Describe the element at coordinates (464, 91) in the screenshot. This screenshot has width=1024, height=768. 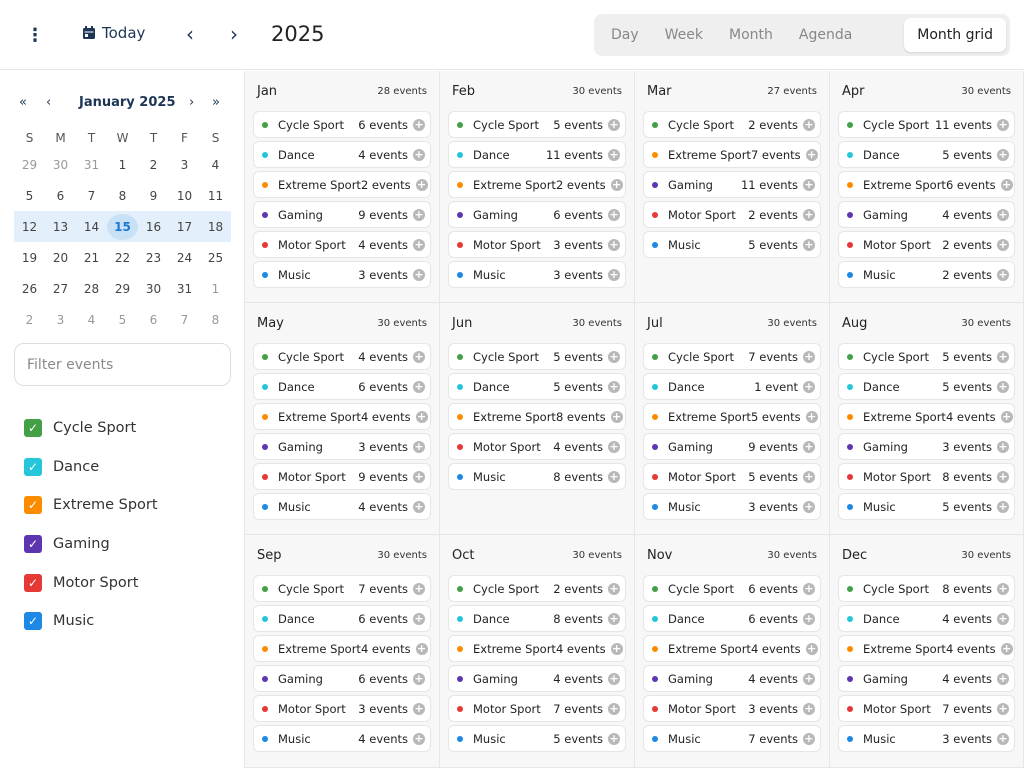
I see `month-name: Feb` at that location.